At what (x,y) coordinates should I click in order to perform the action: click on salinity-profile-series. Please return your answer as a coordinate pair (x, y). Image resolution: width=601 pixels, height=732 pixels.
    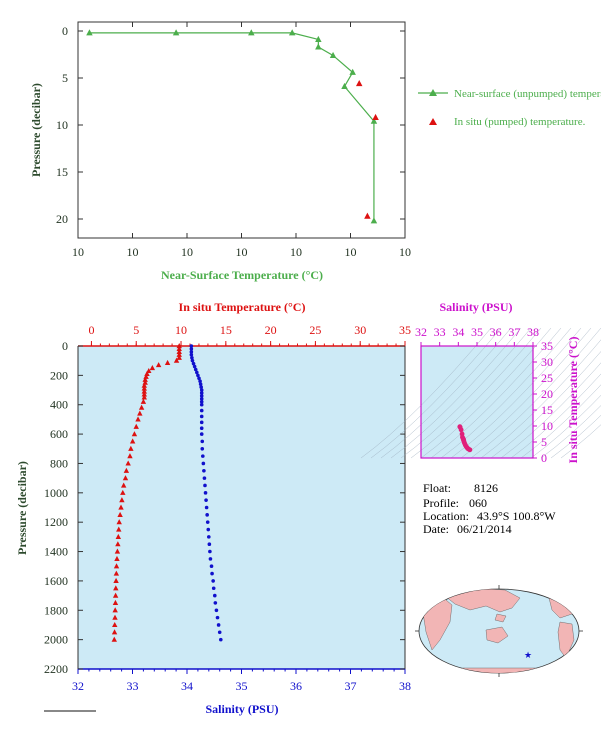
    Looking at the image, I should click on (206, 493).